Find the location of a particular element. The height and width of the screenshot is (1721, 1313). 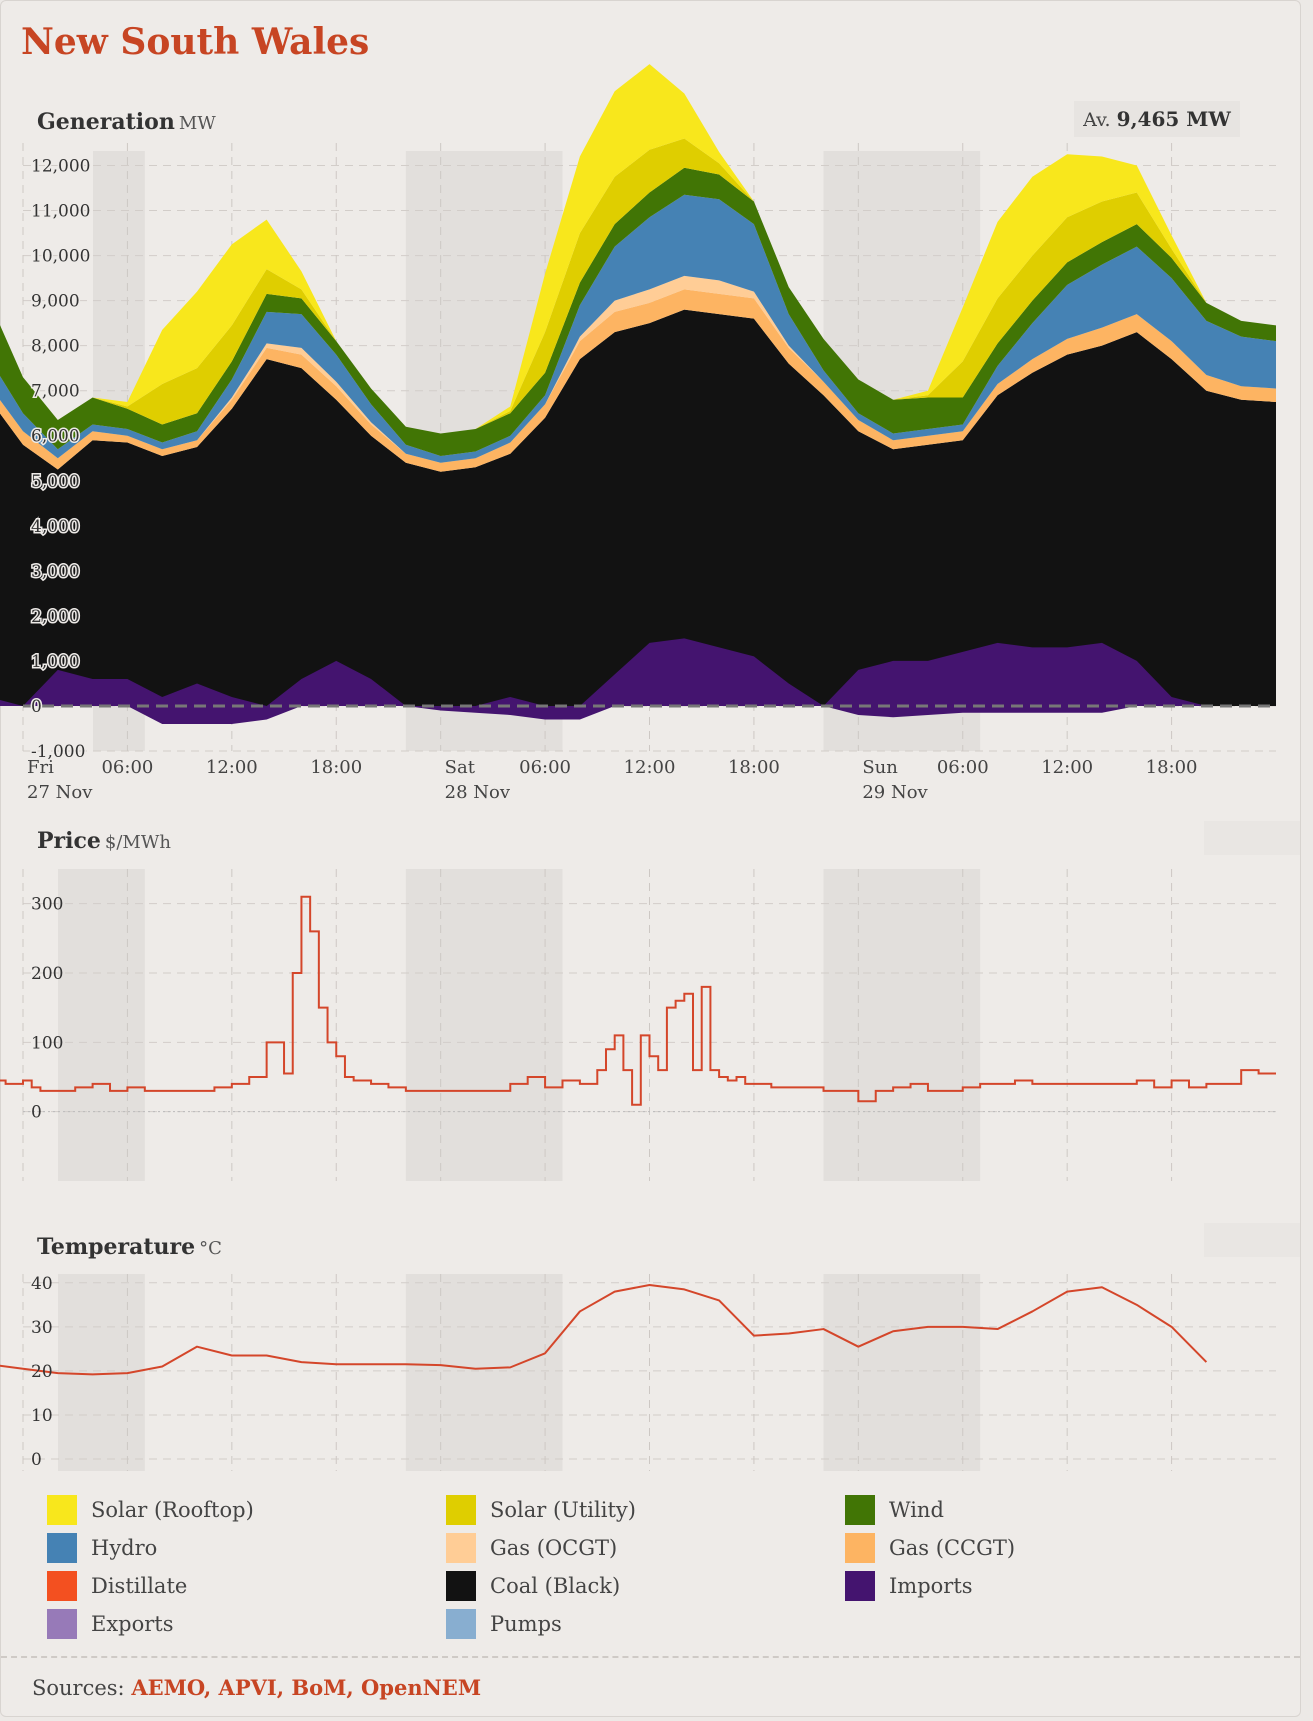

legend-label: Gas (OCGT) is located at coordinates (554, 1548).